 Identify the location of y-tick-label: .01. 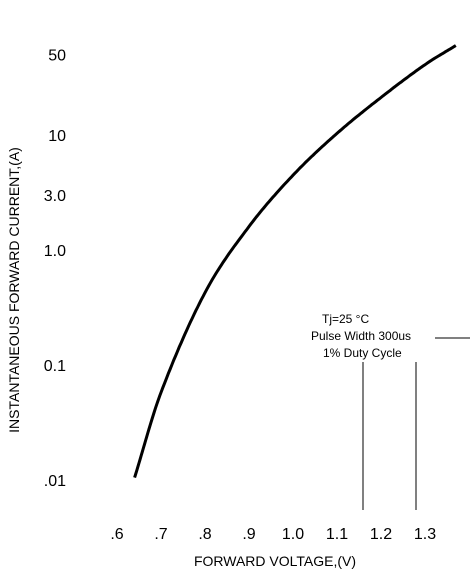
(55, 481).